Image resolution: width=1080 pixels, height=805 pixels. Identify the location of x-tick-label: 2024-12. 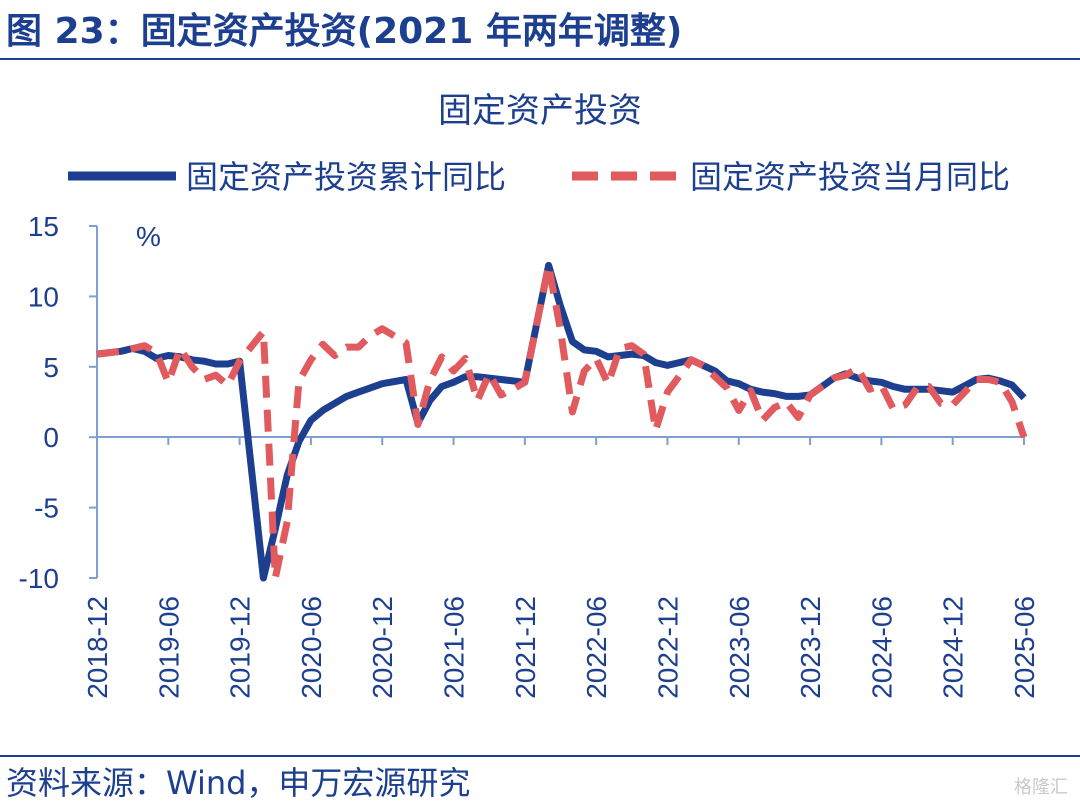
(953, 647).